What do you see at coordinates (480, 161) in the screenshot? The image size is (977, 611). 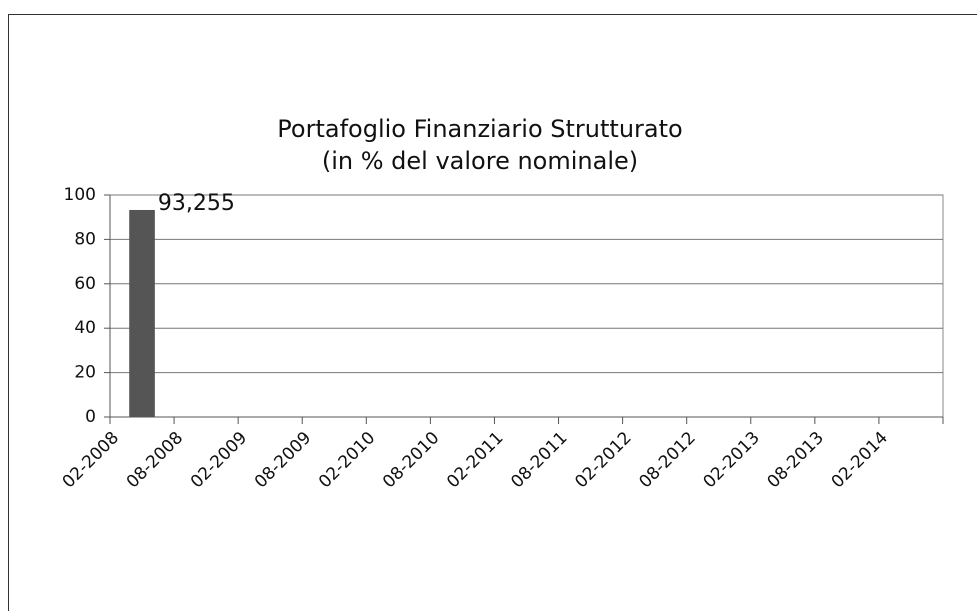 I see `chart-subtitle: (in % del valore nominale)` at bounding box center [480, 161].